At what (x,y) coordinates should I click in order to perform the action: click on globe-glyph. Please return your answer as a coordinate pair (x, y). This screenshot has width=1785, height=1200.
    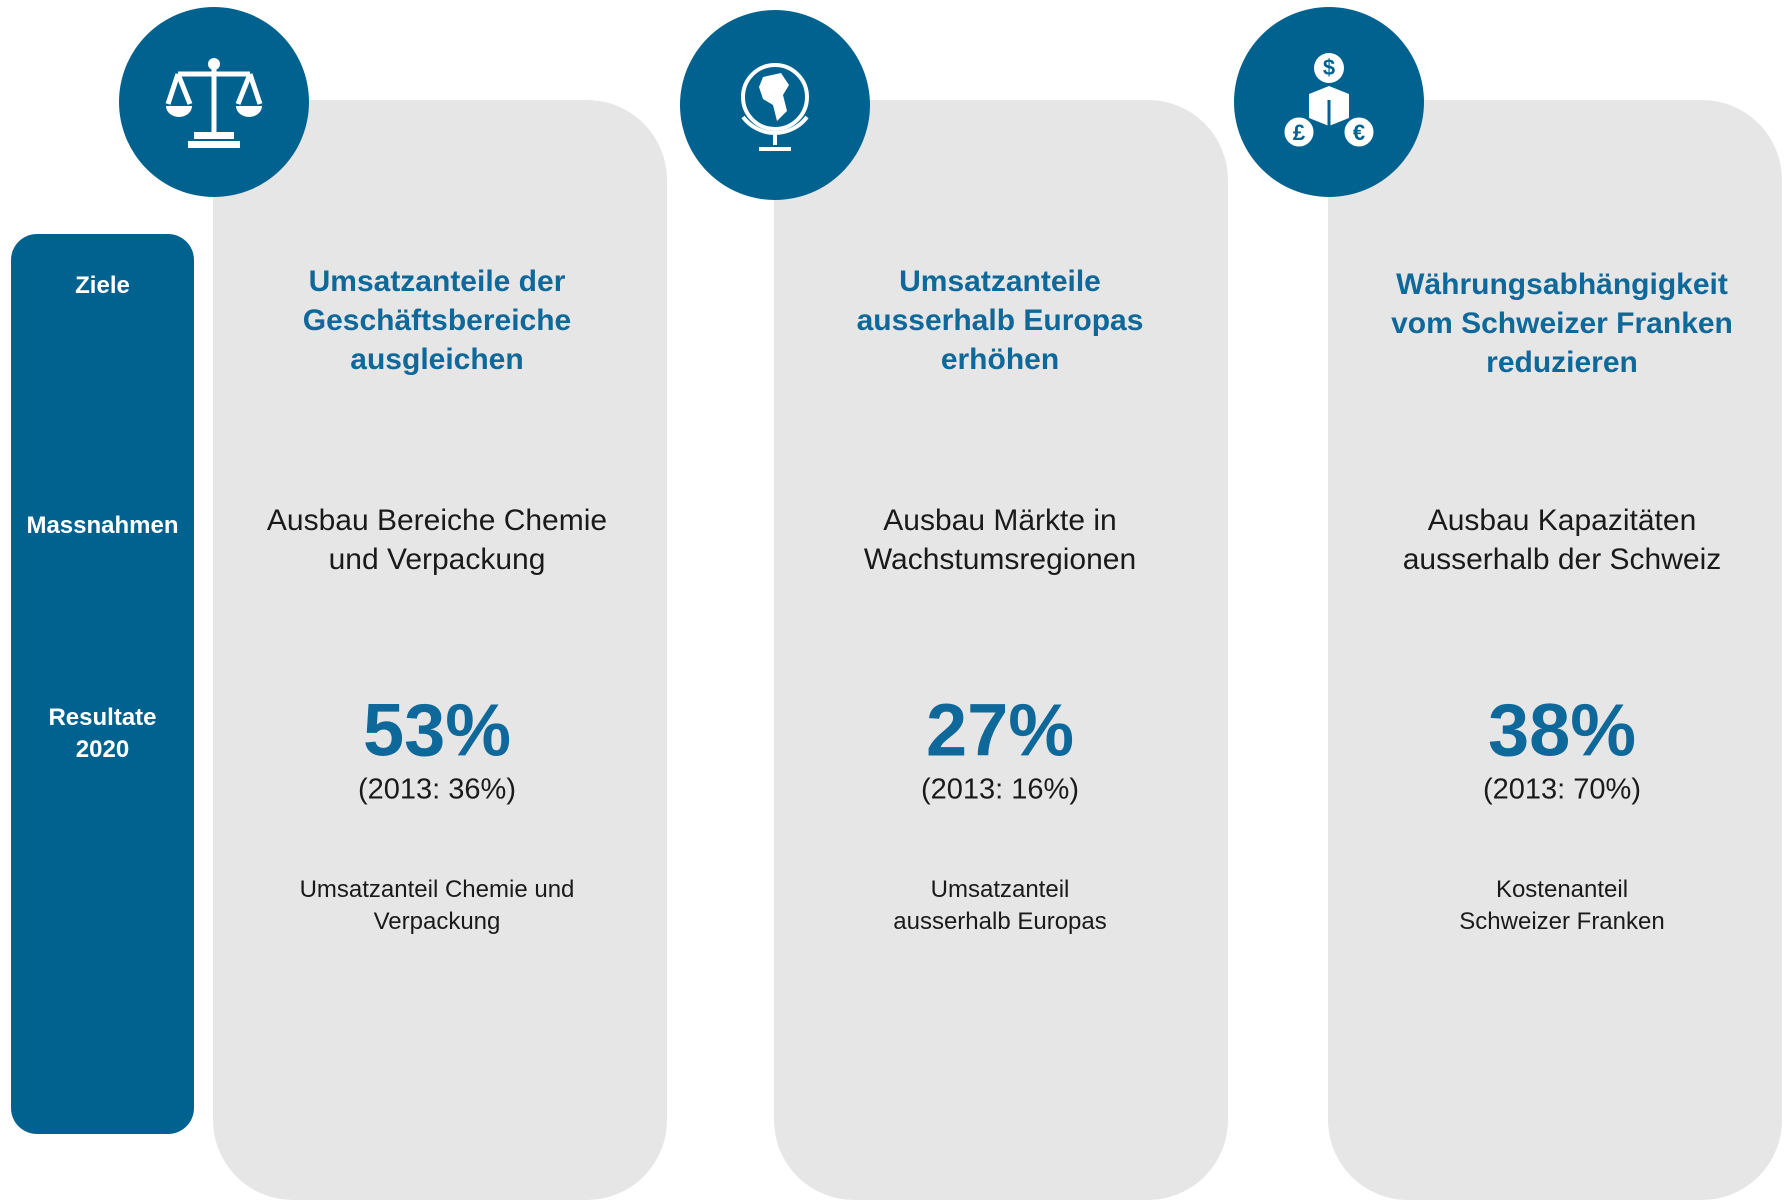
    Looking at the image, I should click on (775, 107).